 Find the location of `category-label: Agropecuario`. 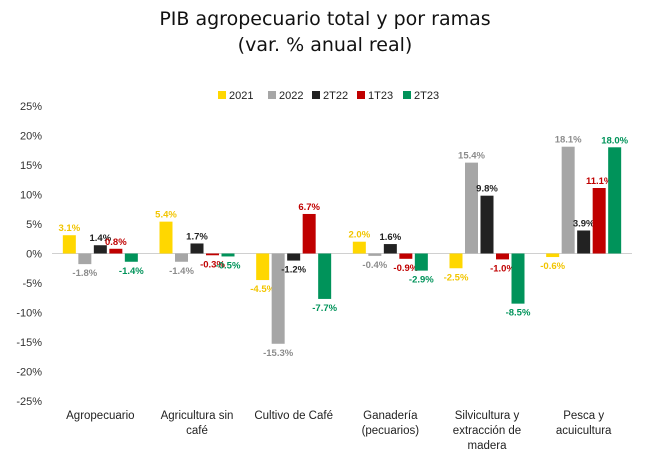

category-label: Agropecuario is located at coordinates (100, 416).